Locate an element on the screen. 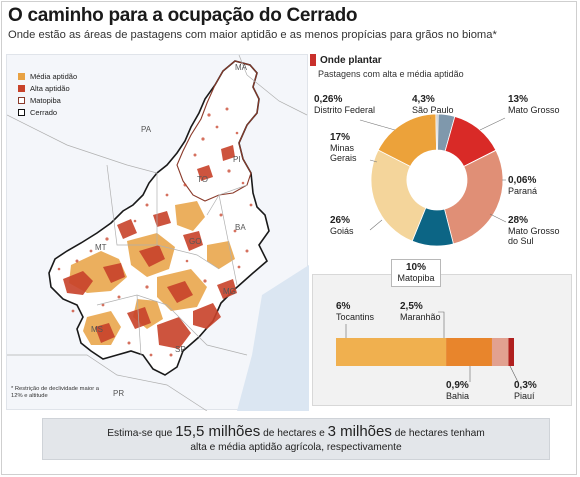  label-distrito-federal: 0,26% Distrito Federal is located at coordinates (345, 105).